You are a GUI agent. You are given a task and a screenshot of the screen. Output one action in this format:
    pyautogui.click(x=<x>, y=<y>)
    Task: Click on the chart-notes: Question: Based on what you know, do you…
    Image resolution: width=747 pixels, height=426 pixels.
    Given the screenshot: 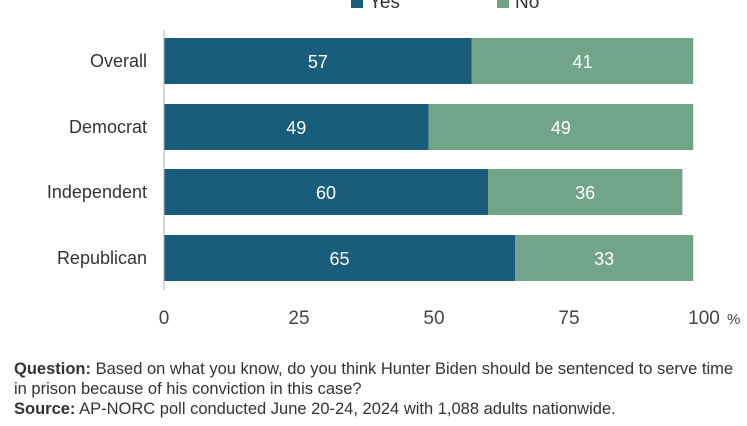 What is the action you would take?
    pyautogui.click(x=376, y=389)
    